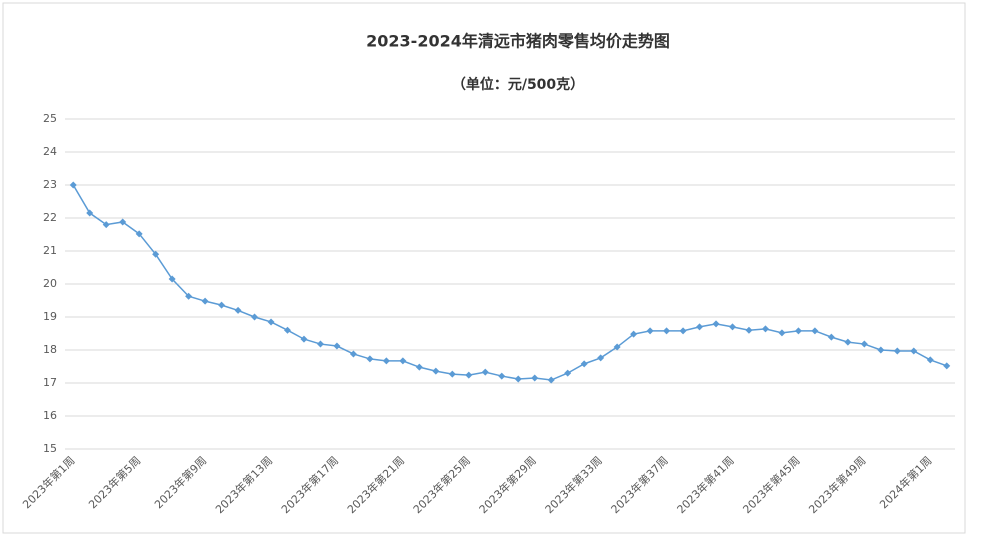  I want to click on y-tick-label: 21, so click(50, 250).